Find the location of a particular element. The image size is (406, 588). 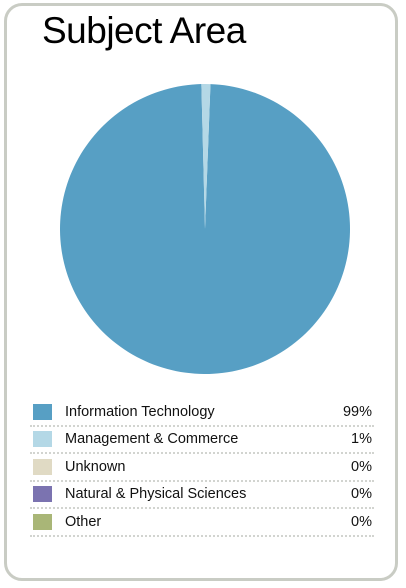

legend-item-unknown: Unknown 0% is located at coordinates (202, 468).